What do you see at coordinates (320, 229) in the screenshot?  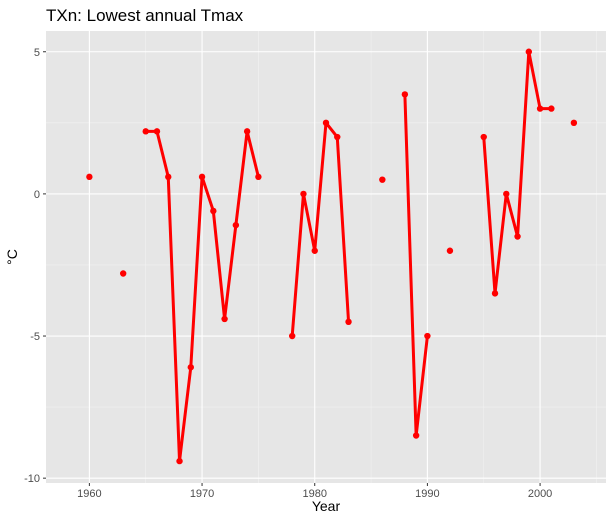 I see `series-line` at bounding box center [320, 229].